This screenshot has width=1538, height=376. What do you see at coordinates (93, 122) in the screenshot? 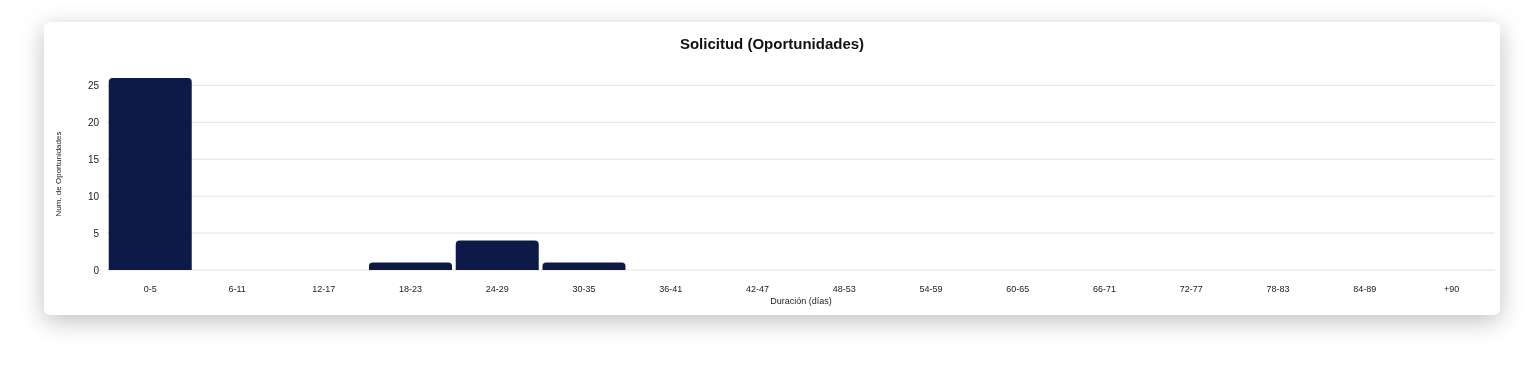
I see `y-tick-label: 20` at bounding box center [93, 122].